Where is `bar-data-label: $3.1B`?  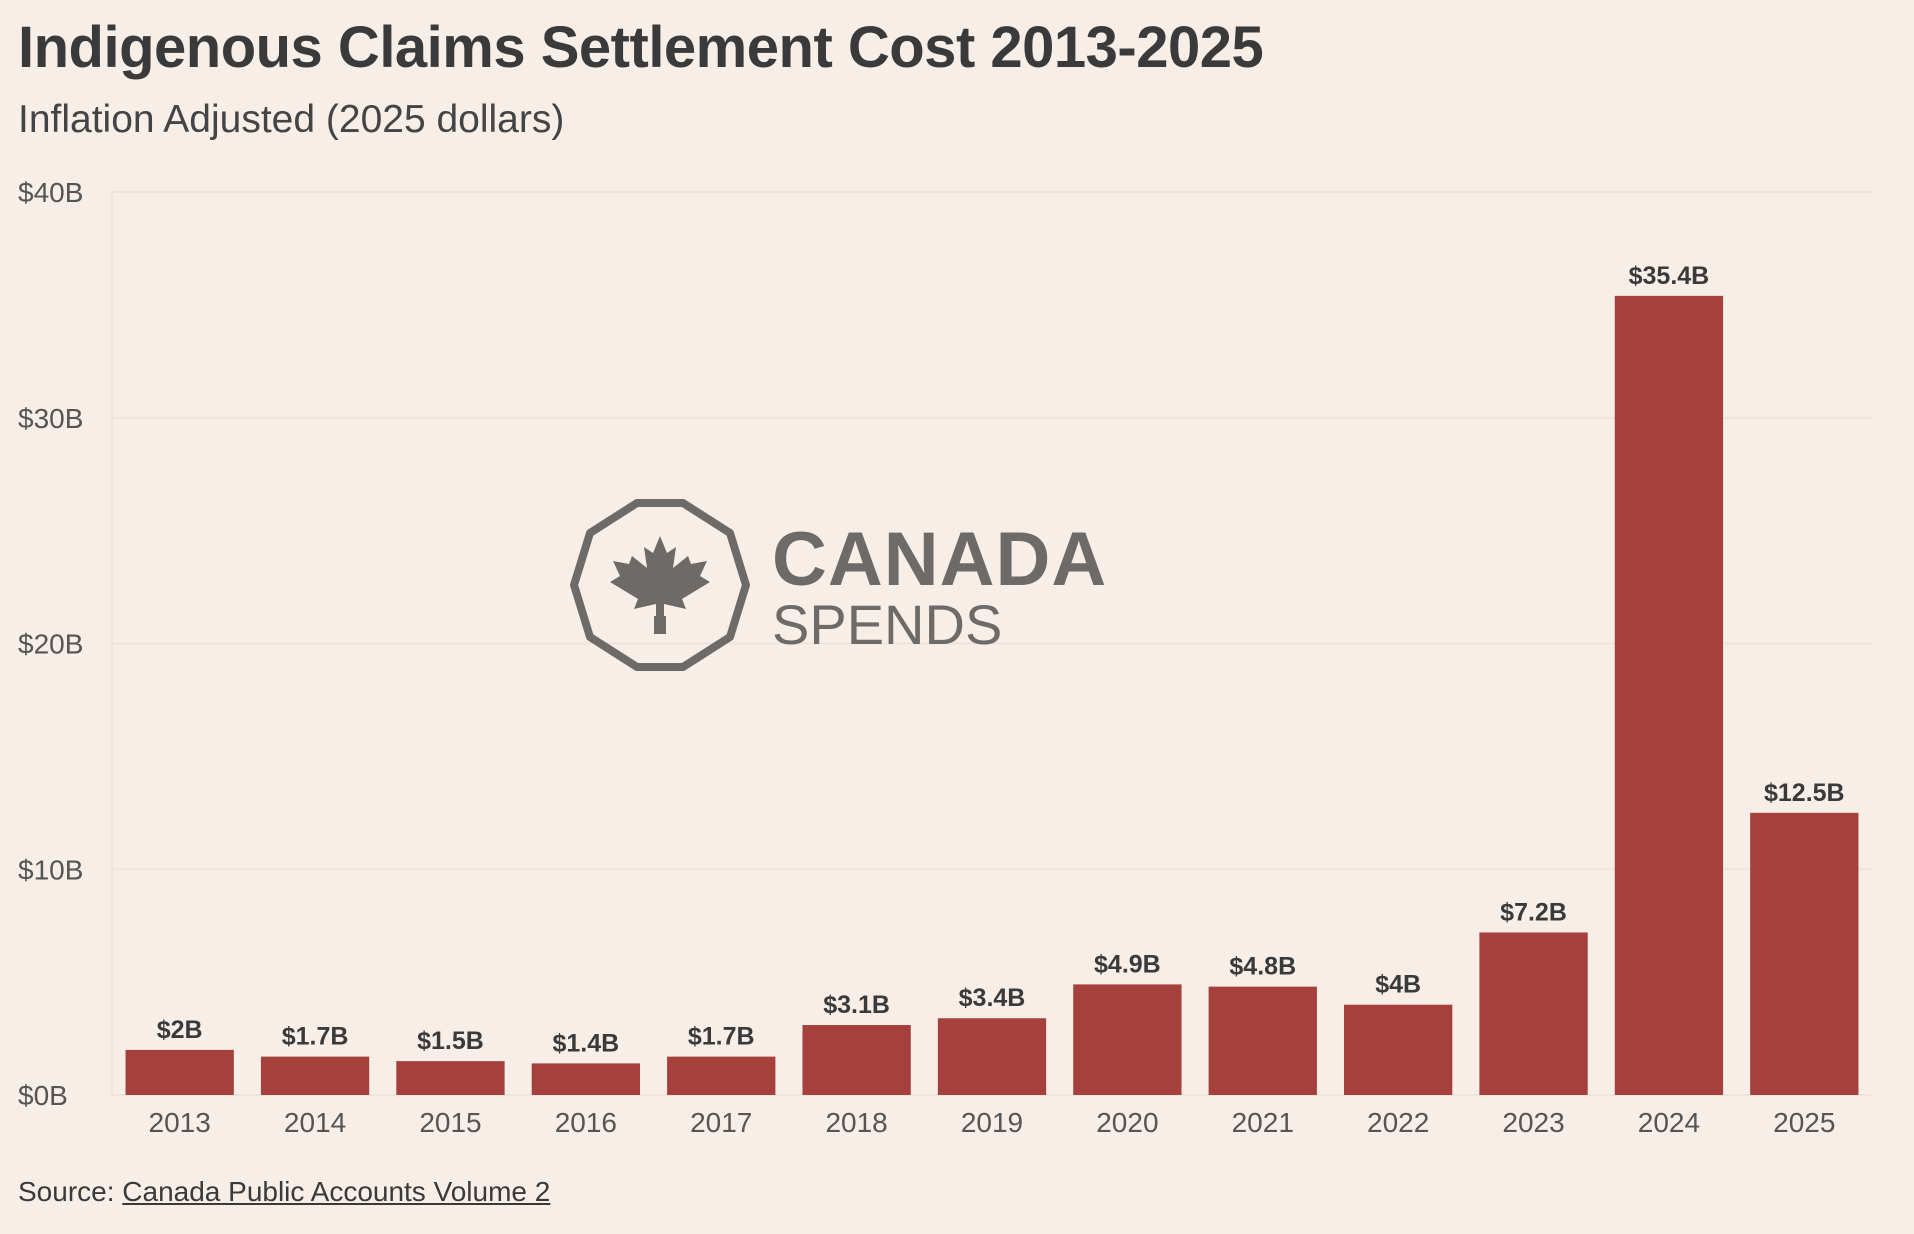
bar-data-label: $3.1B is located at coordinates (856, 1005).